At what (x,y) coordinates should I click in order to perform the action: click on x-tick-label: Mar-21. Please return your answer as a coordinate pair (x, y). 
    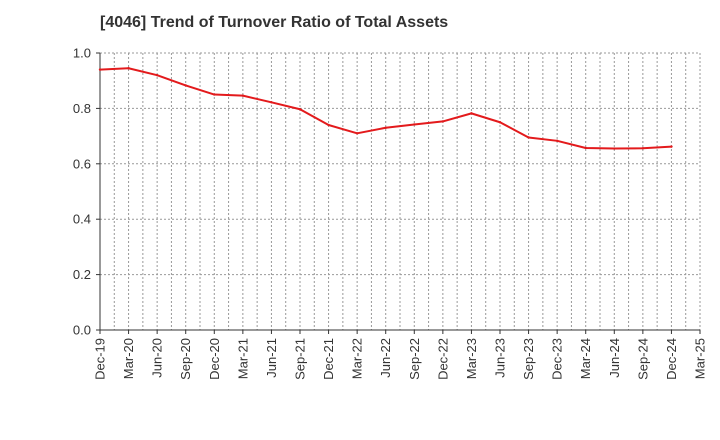
    Looking at the image, I should click on (242, 358).